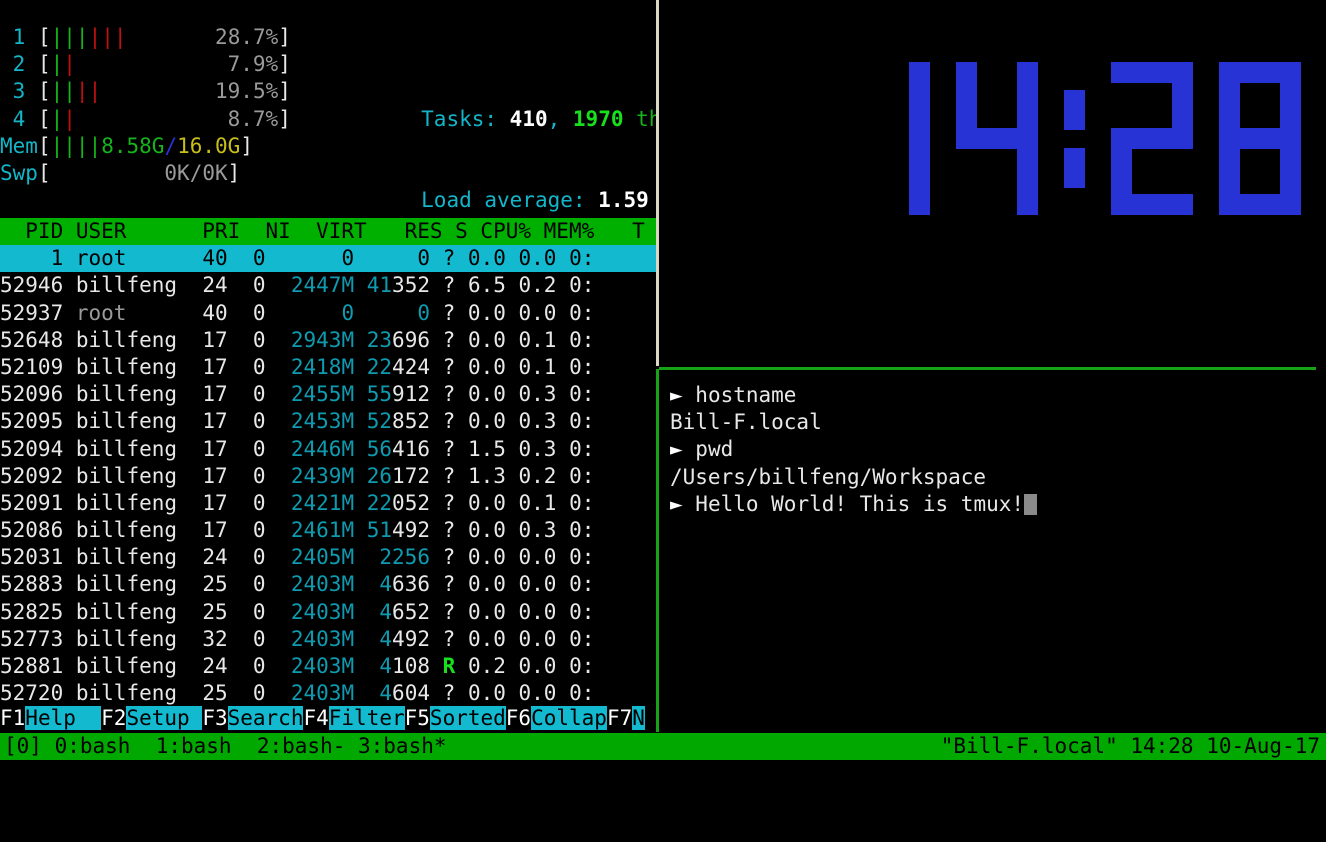  What do you see at coordinates (32, 557) in the screenshot?
I see `cell-pid: 52031` at bounding box center [32, 557].